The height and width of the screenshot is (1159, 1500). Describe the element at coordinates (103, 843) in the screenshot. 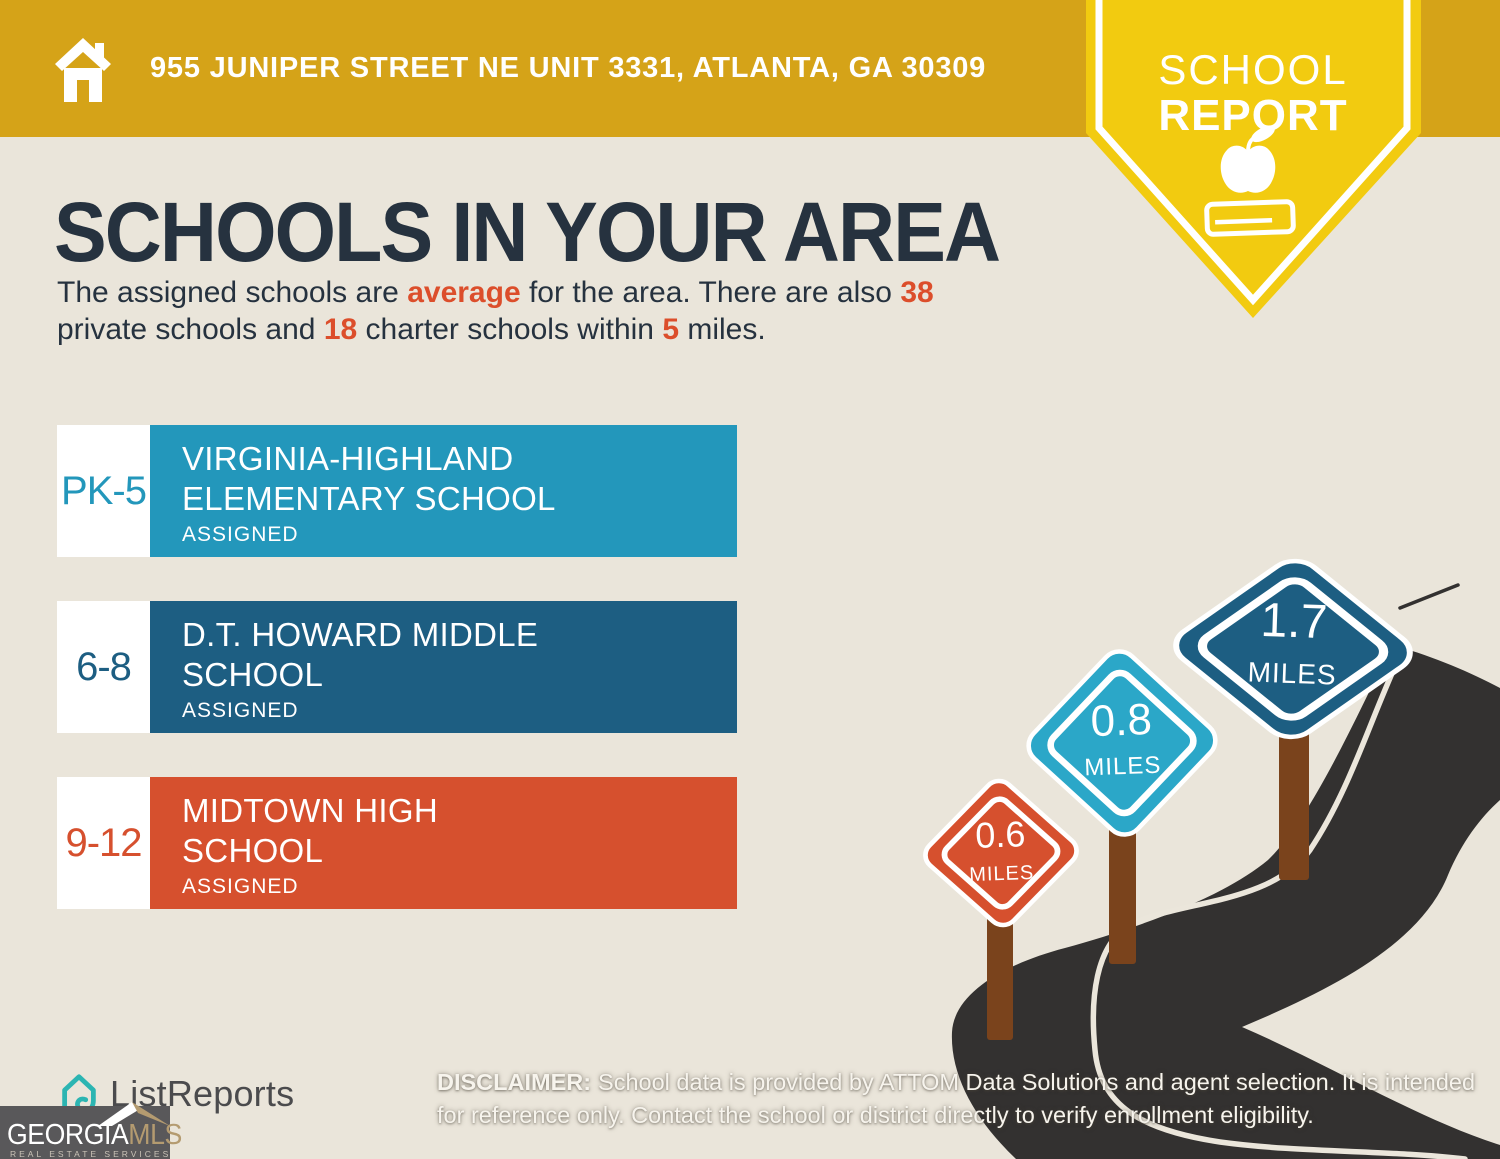

I see `grade-range: 9-12` at that location.